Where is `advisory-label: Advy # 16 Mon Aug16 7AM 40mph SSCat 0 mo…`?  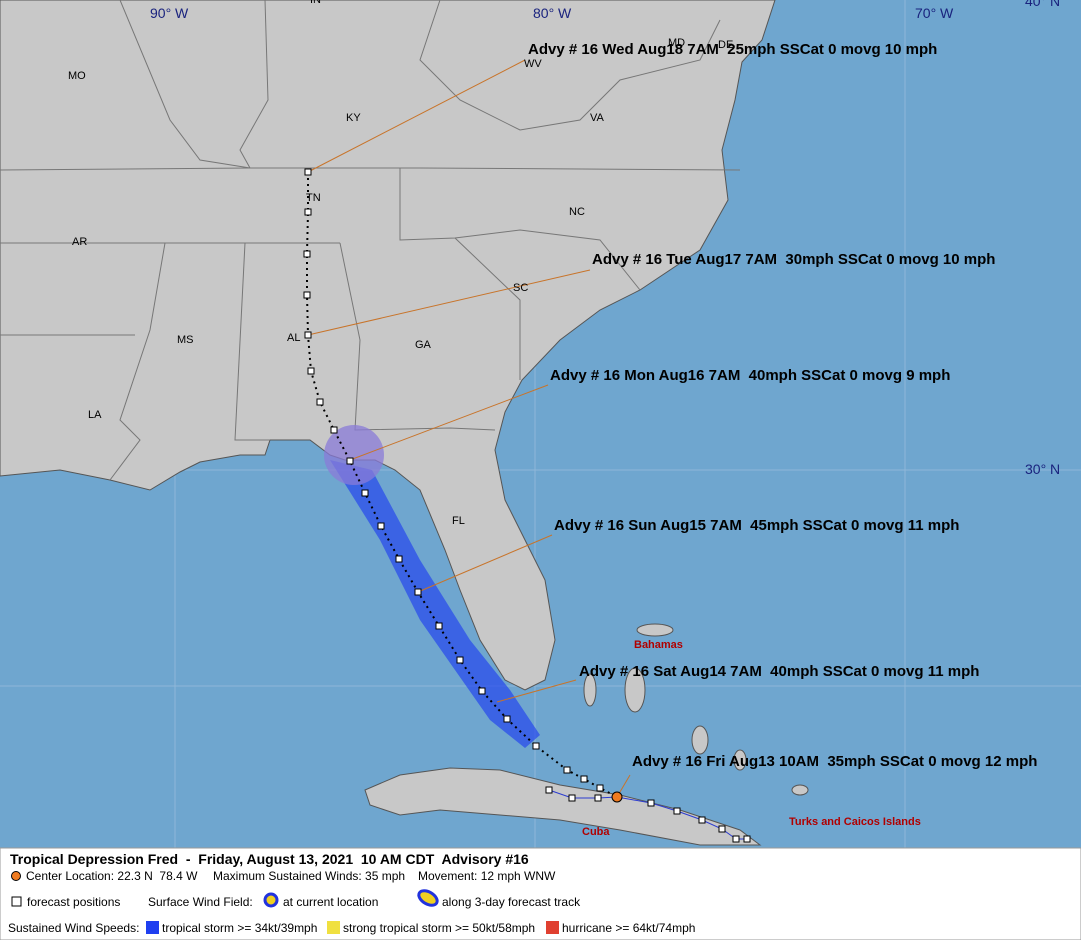 advisory-label: Advy # 16 Mon Aug16 7AM 40mph SSCat 0 mo… is located at coordinates (750, 375).